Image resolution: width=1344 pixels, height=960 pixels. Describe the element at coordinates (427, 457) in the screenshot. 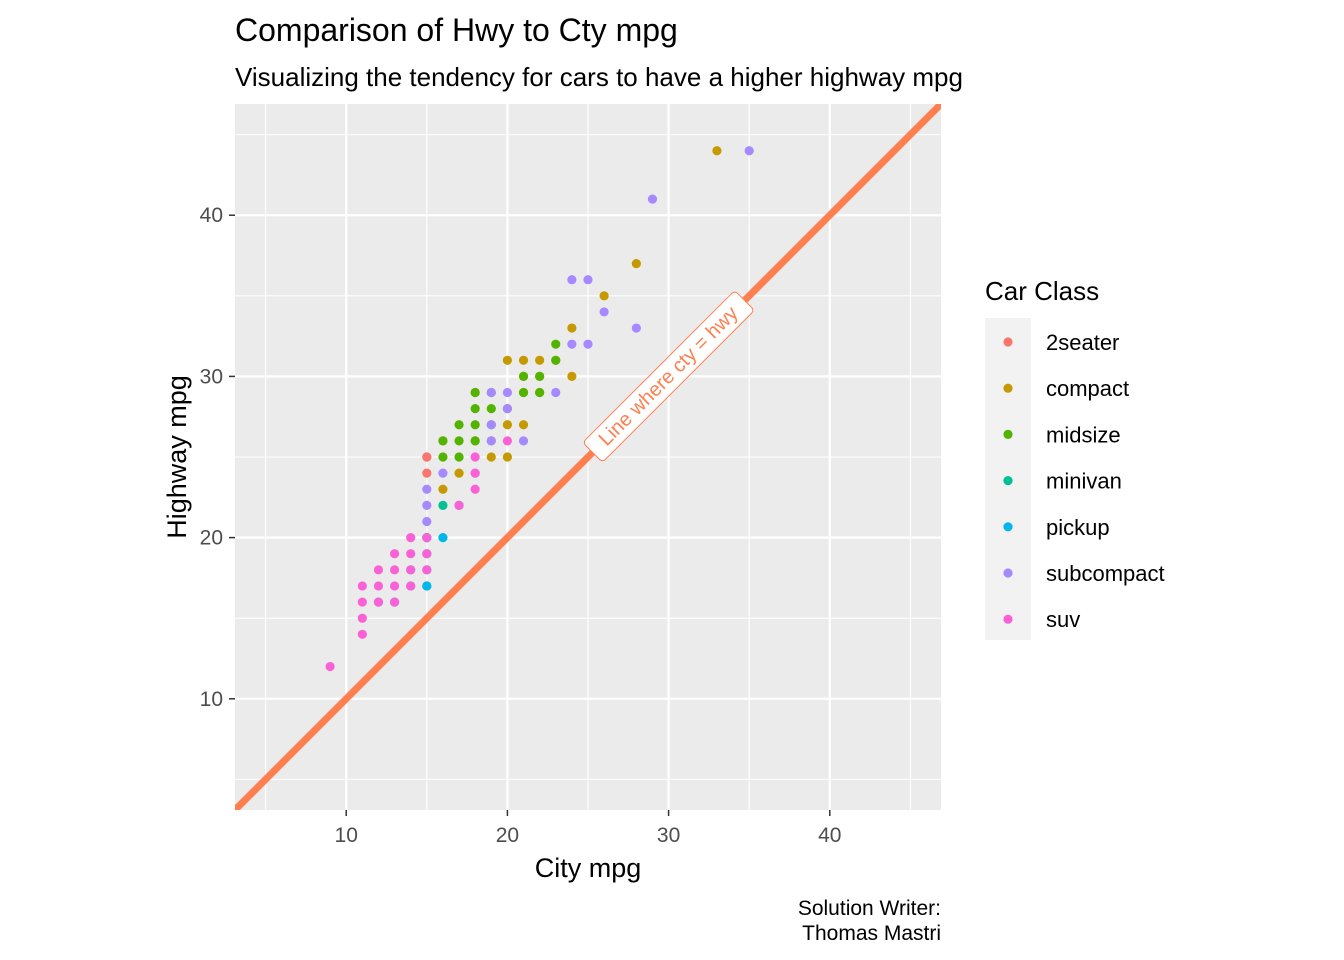

I see `data-point-2seater` at that location.